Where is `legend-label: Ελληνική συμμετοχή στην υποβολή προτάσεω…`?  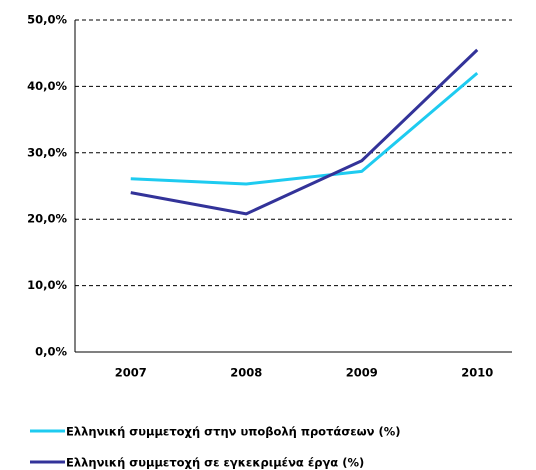 legend-label: Ελληνική συμμετοχή στην υποβολή προτάσεω… is located at coordinates (233, 432).